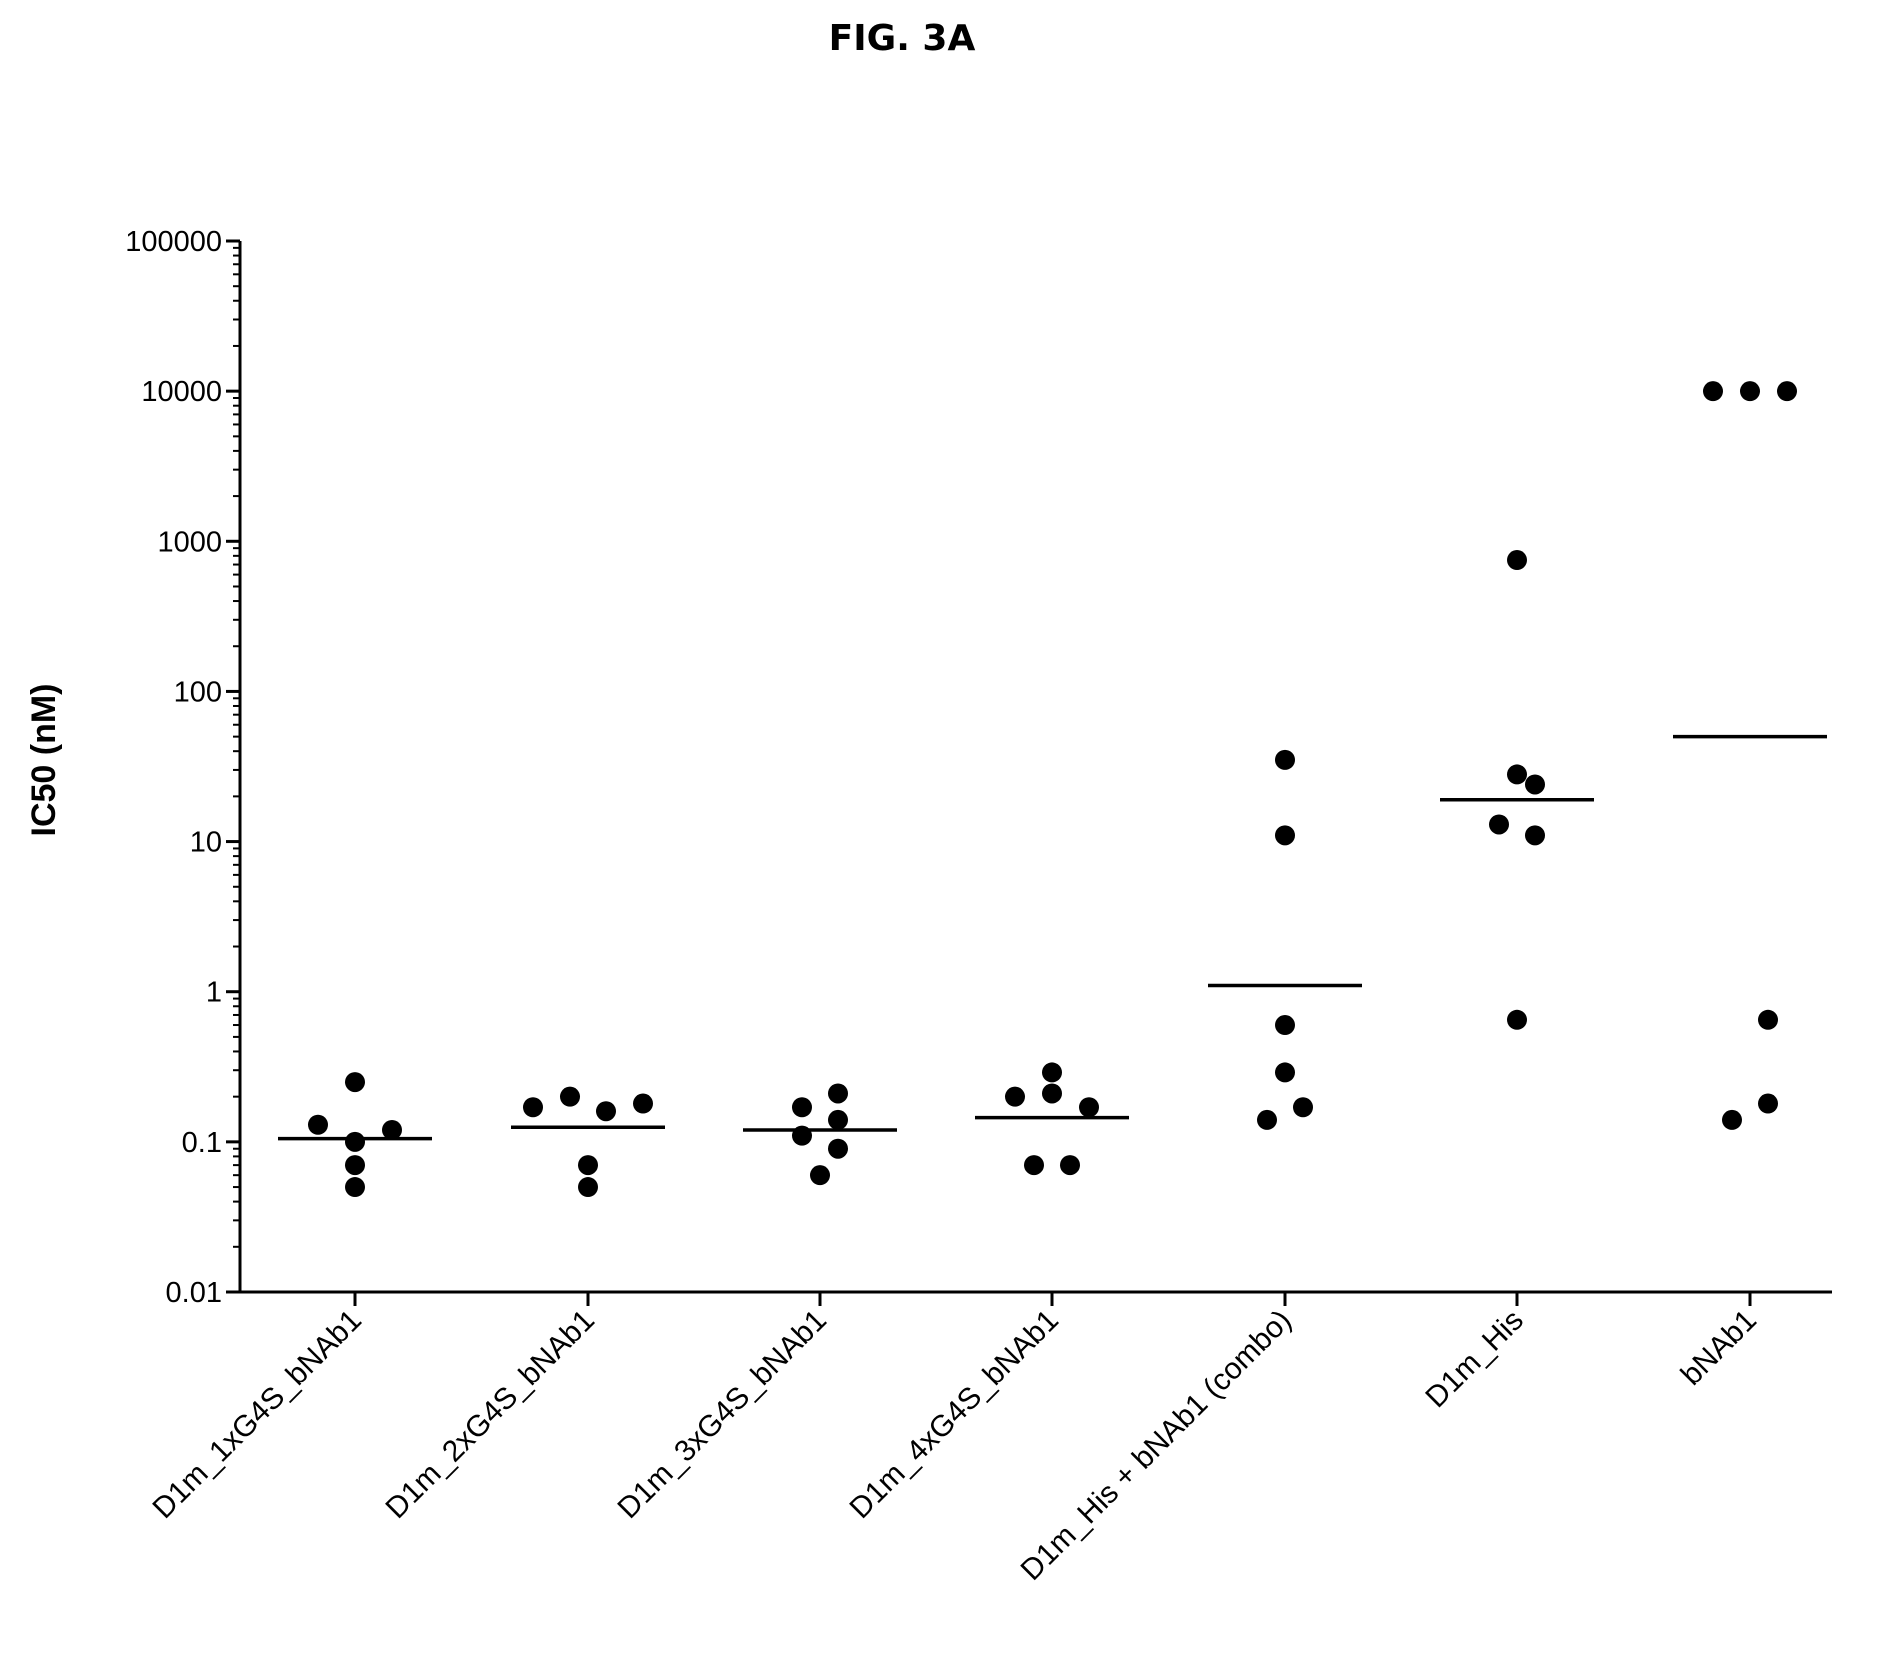  I want to click on x-category-label: D1m_4xG4S_bNAb1, so click(954, 1414).